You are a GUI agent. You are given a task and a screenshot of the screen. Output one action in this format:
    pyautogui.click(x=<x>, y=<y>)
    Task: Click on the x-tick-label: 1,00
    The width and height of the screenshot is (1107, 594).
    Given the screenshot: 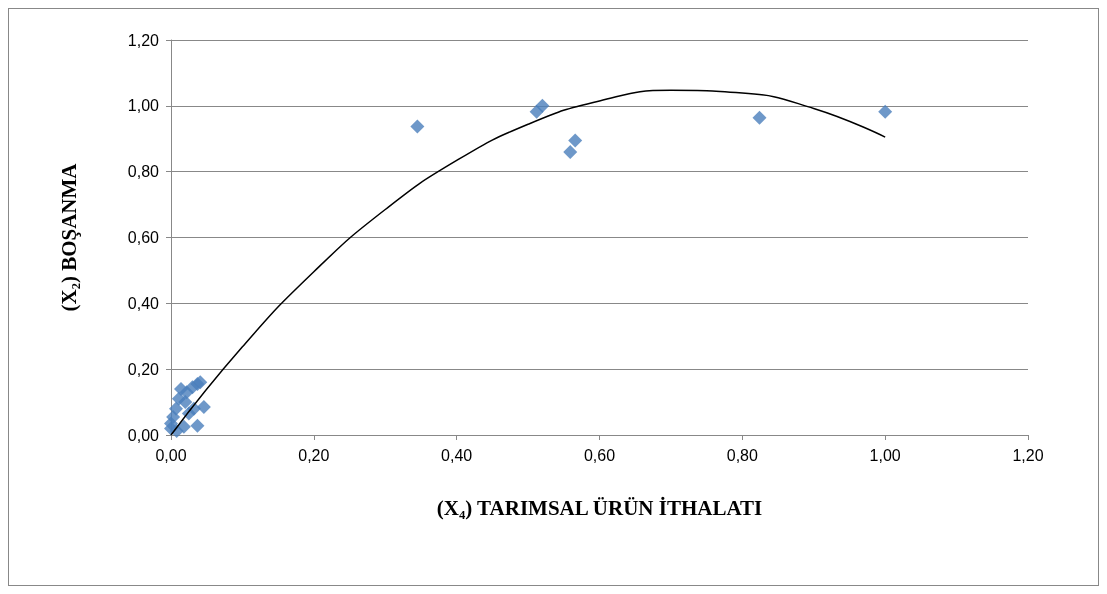 What is the action you would take?
    pyautogui.click(x=885, y=455)
    